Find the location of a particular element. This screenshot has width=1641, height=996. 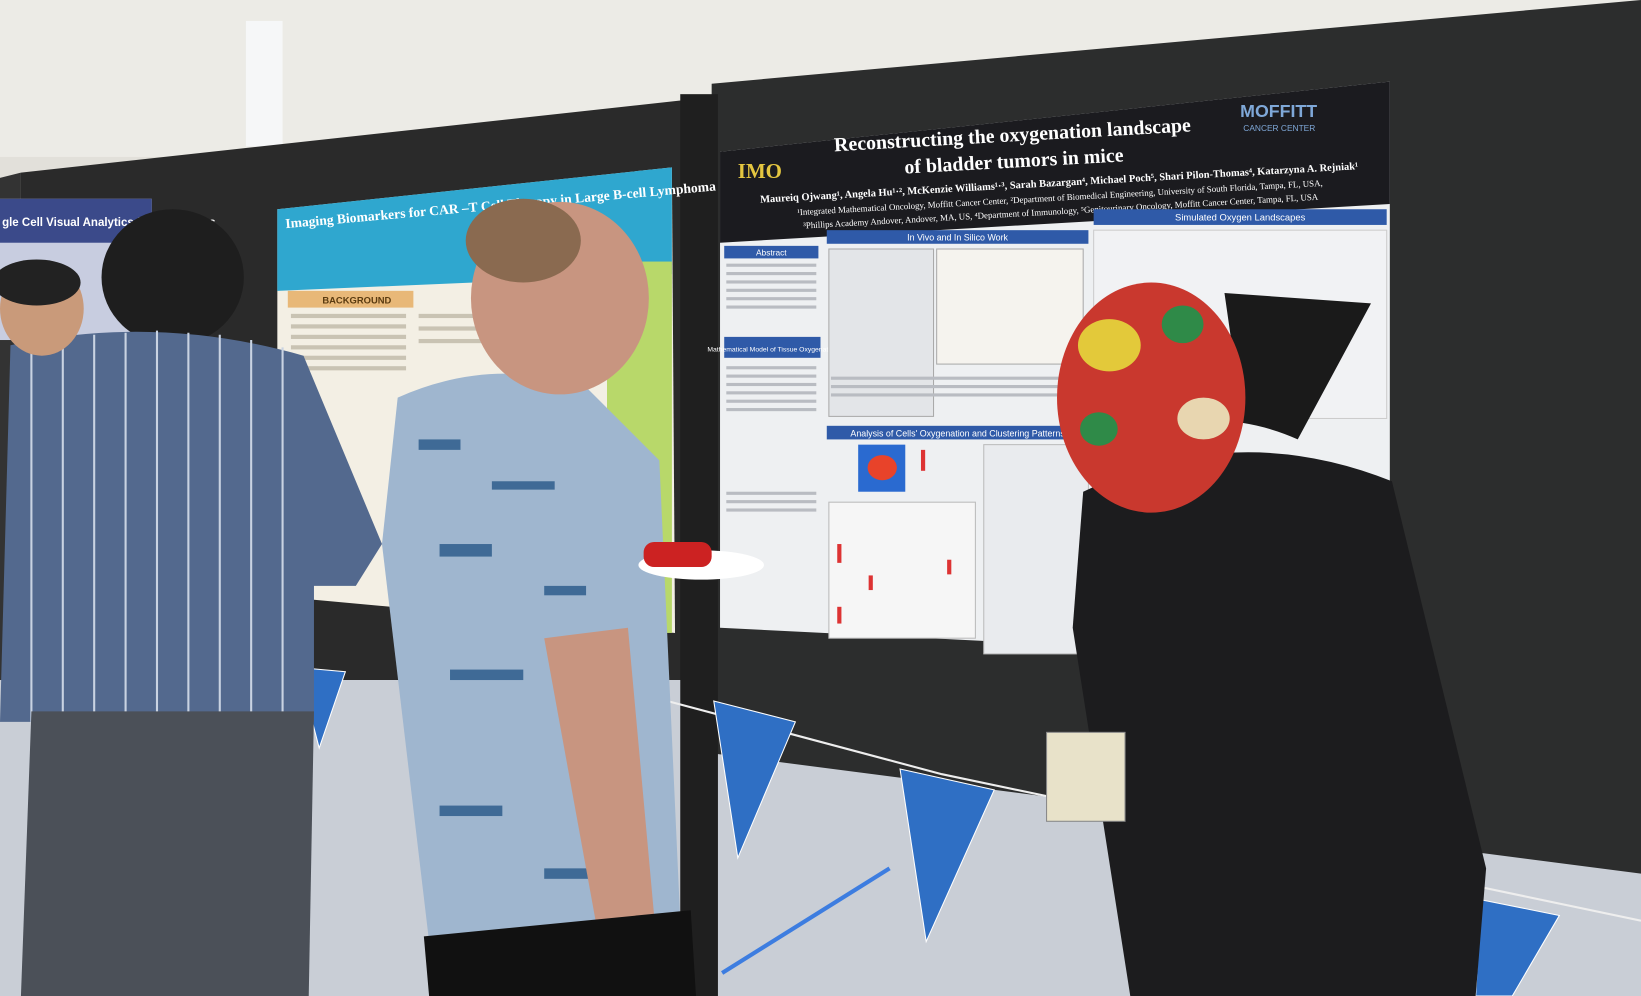

head-scarf is located at coordinates (1151, 397).